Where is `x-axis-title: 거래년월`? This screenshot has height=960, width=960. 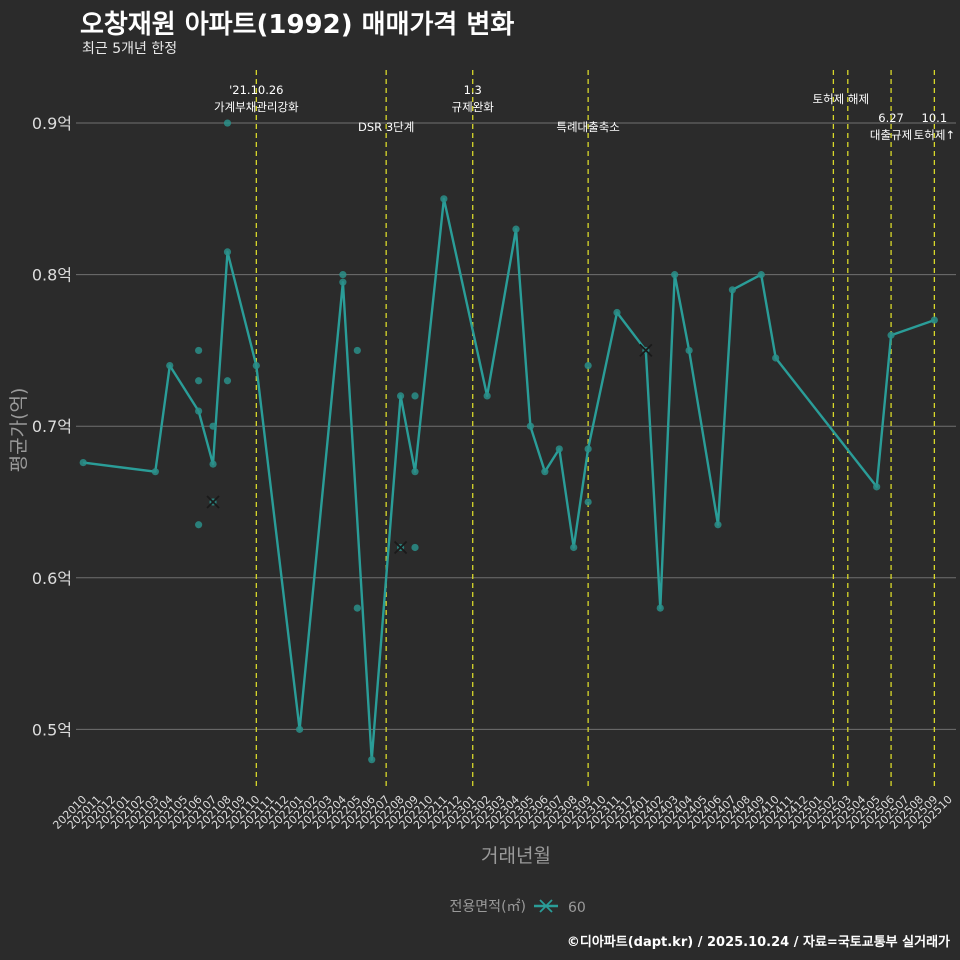 x-axis-title: 거래년월 is located at coordinates (516, 856).